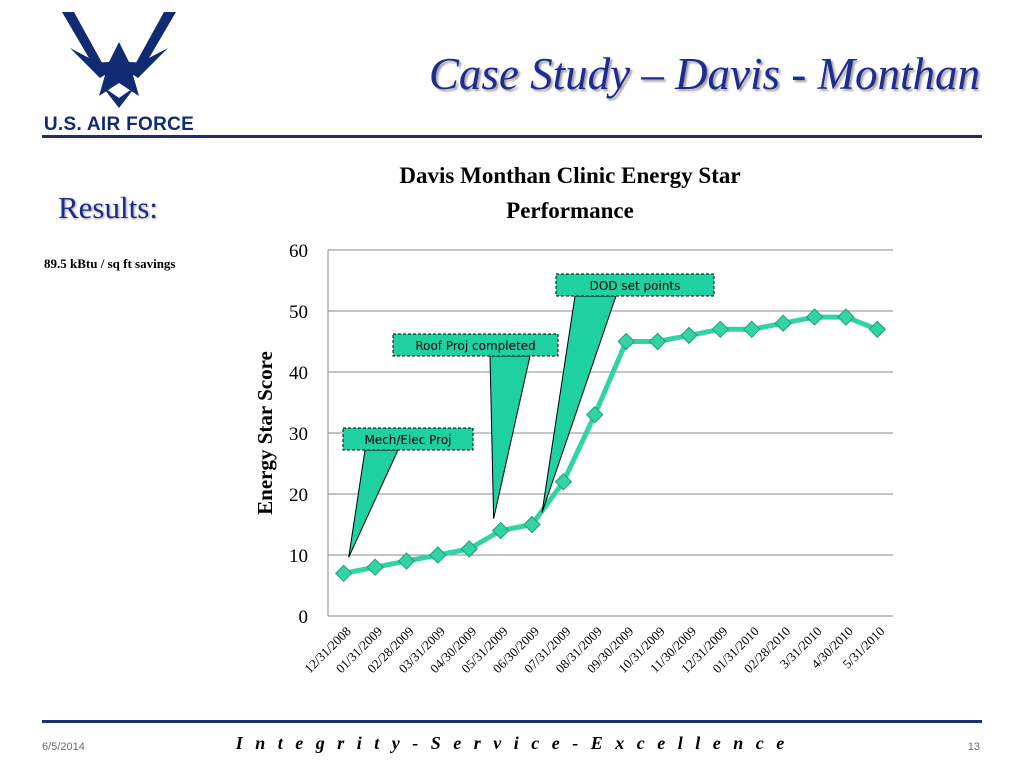 This screenshot has width=1024, height=768. Describe the element at coordinates (512, 721) in the screenshot. I see `footer-divider` at that location.